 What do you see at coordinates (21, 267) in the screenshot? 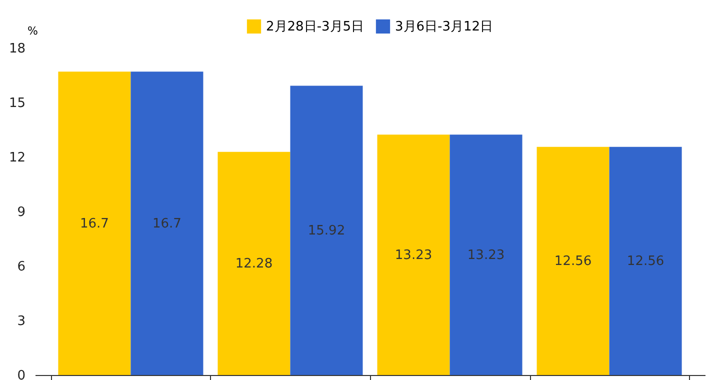
I see `y-tick-label: 6` at bounding box center [21, 267].